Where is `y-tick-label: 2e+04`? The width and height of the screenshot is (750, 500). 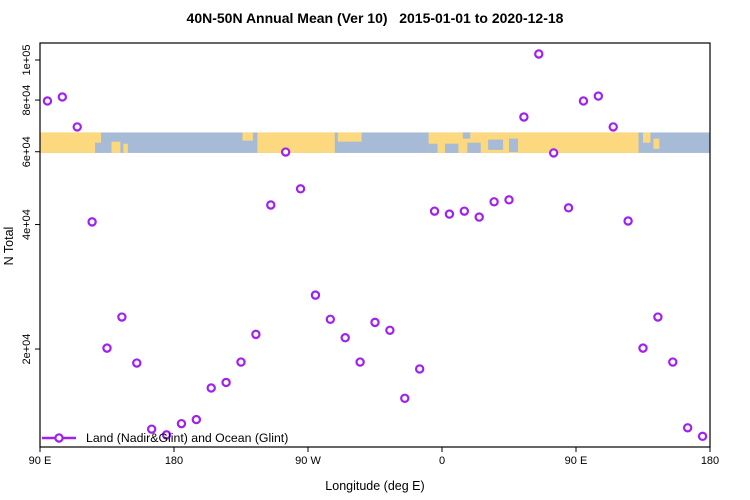
y-tick-label: 2e+04 is located at coordinates (27, 349).